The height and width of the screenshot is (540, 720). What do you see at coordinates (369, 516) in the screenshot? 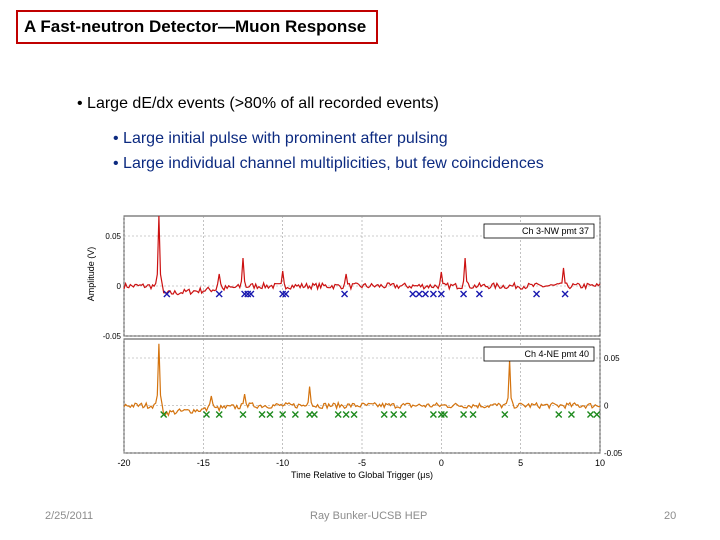
I see `footer-author: Ray Bunker-UCSB HEP` at bounding box center [369, 516].